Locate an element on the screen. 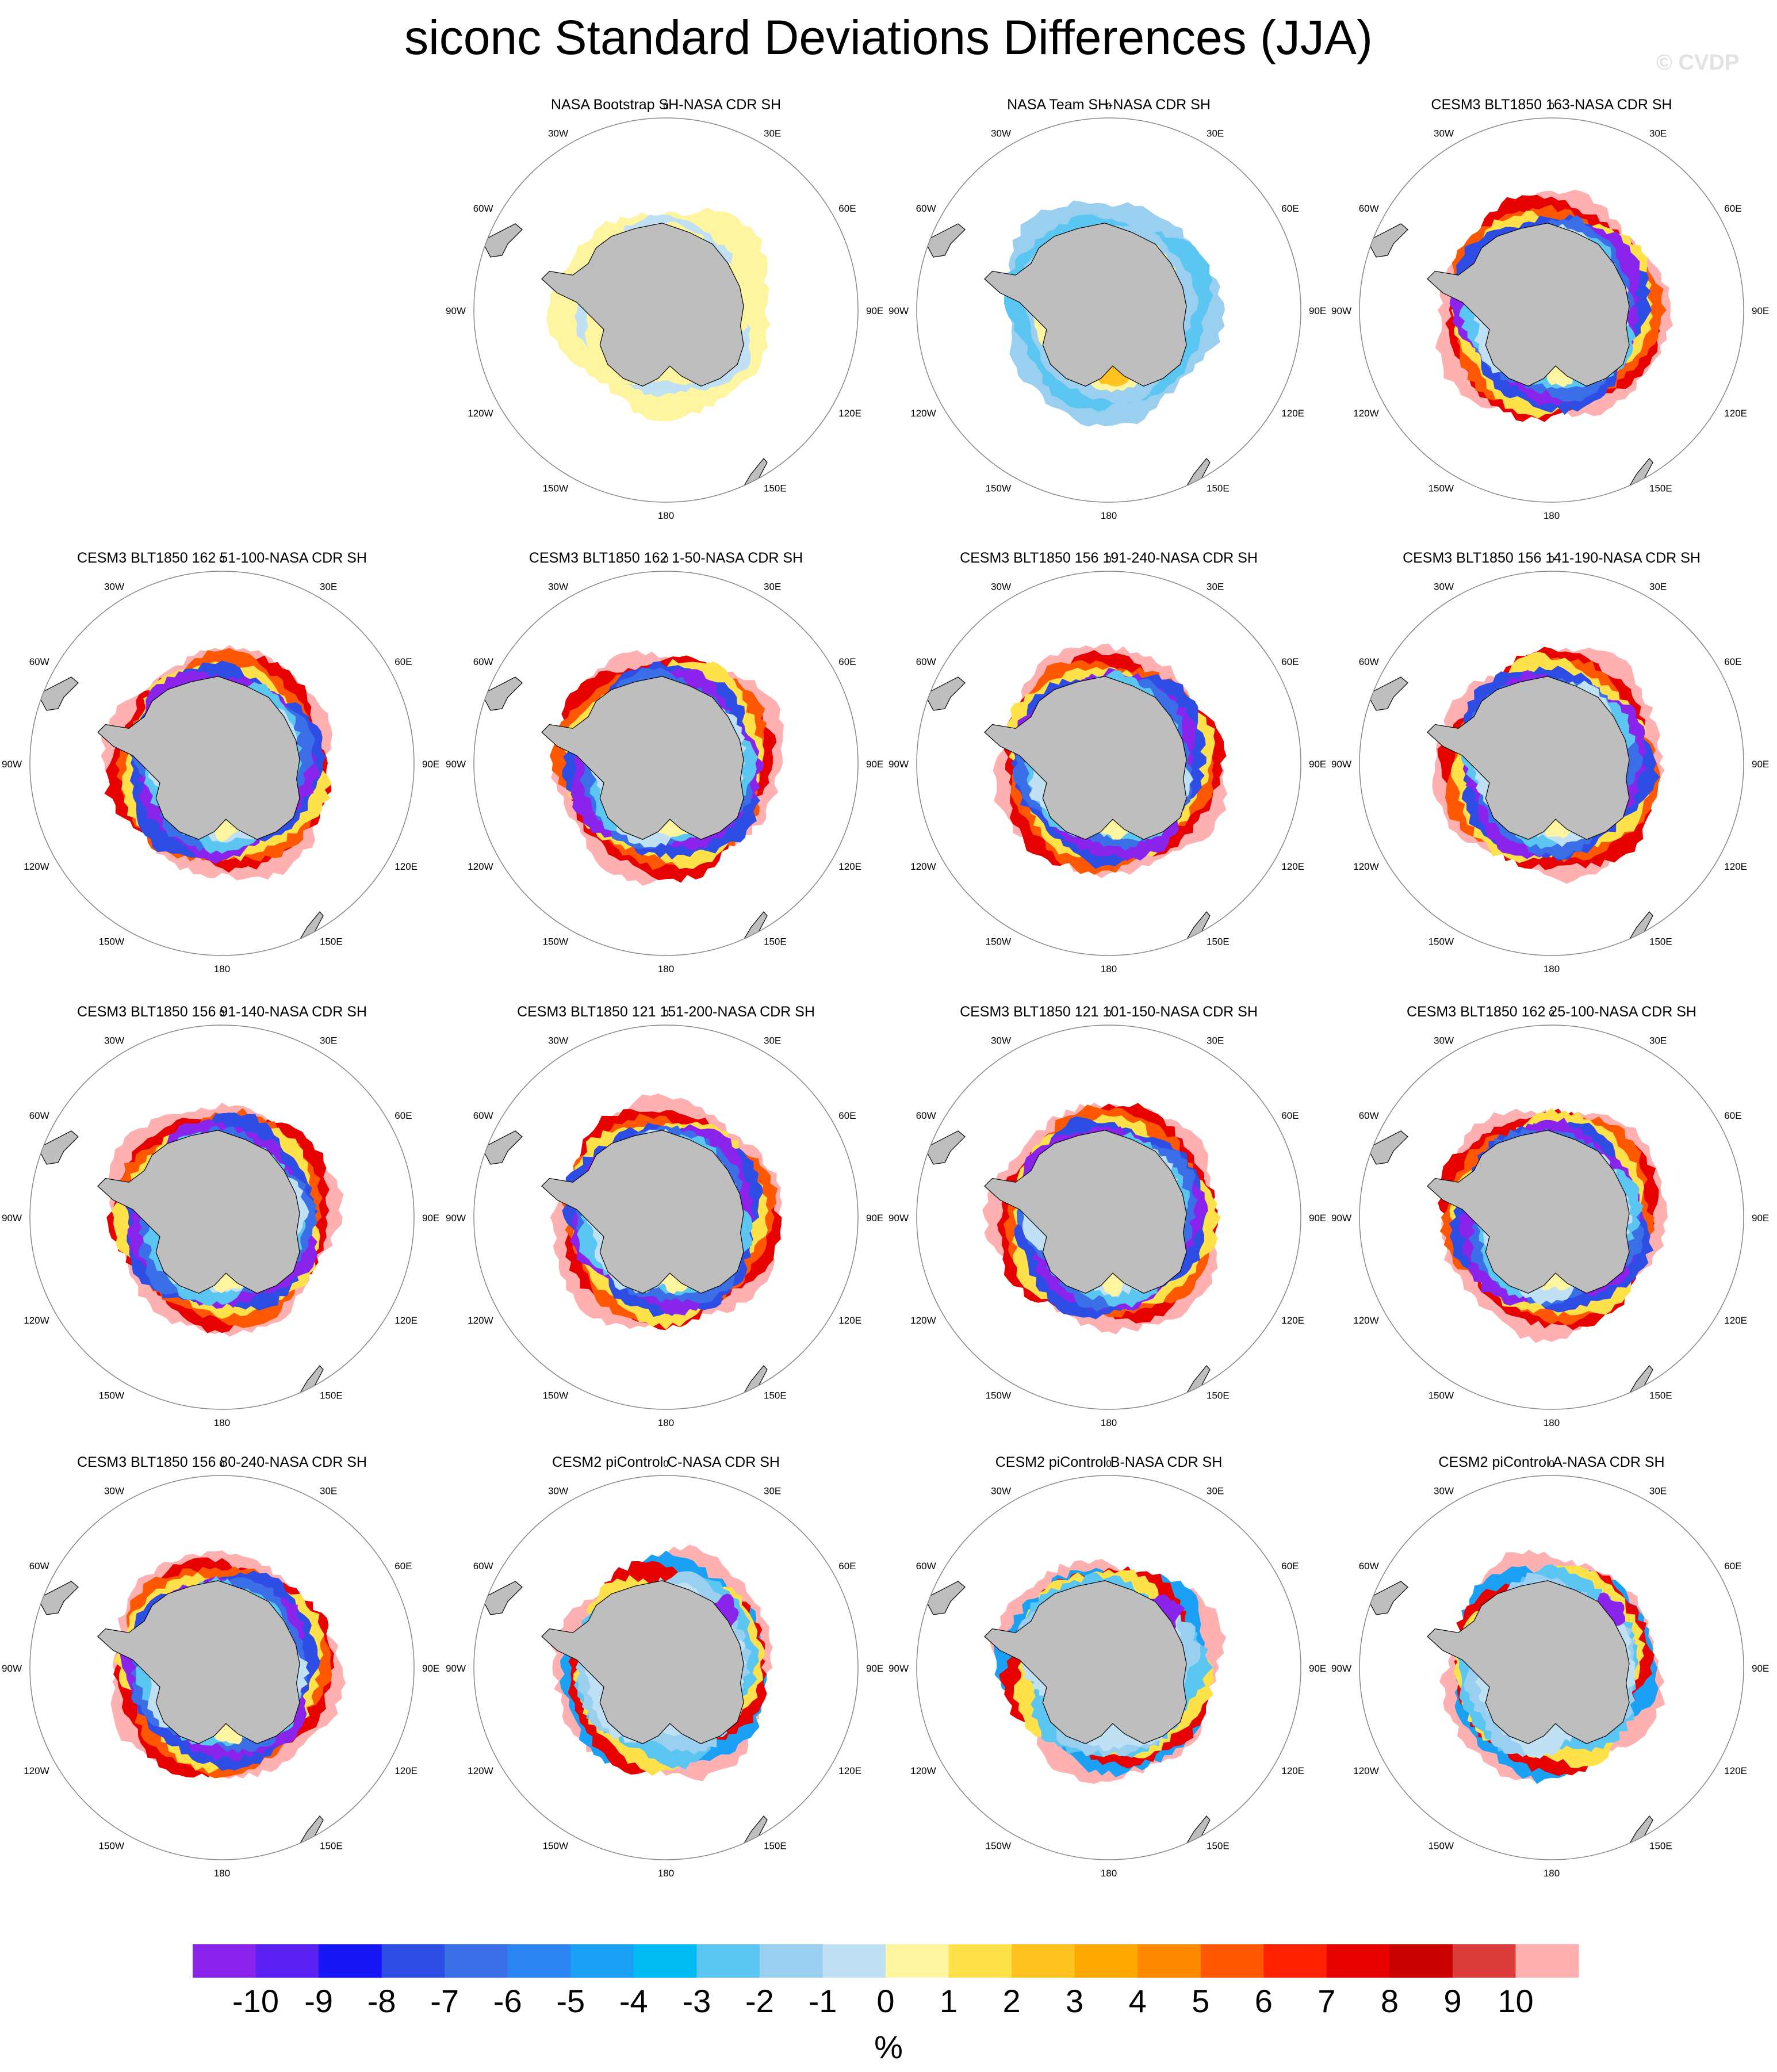  panel-title: NASA Team SH-NASA CDR SH is located at coordinates (1109, 105).